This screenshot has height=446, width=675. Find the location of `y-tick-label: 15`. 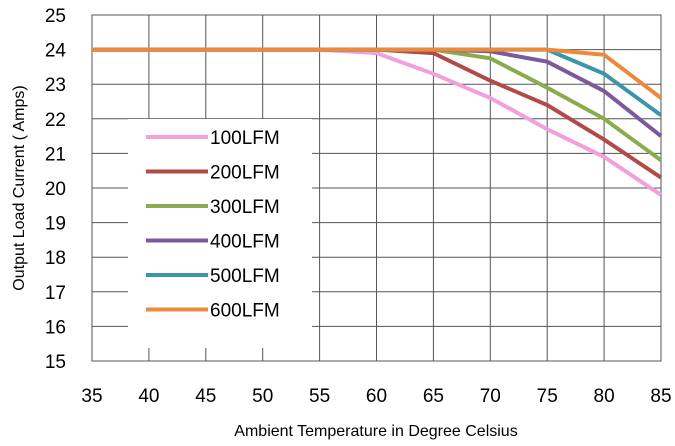

y-tick-label: 15 is located at coordinates (55, 362).